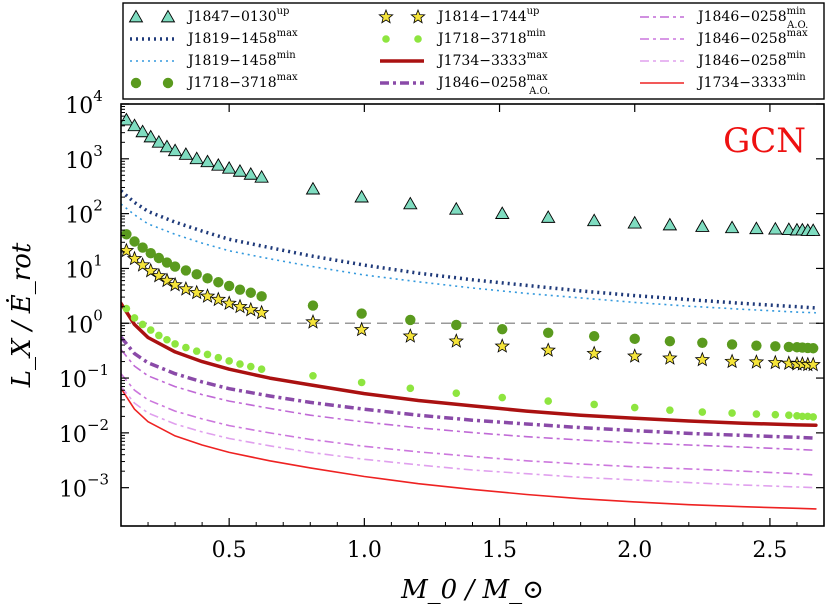 This screenshot has width=830, height=609. Describe the element at coordinates (364, 550) in the screenshot. I see `x-tick-label: 1.0` at that location.